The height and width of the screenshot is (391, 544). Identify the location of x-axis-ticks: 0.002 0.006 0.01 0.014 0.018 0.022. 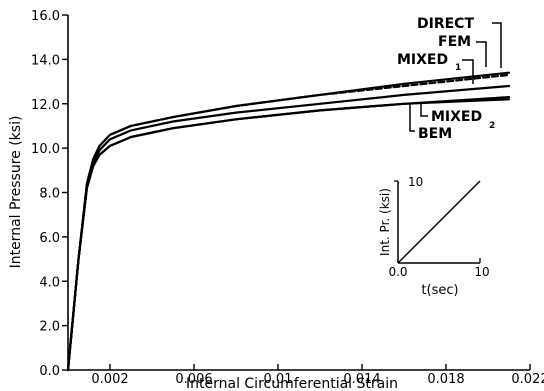
(317, 375).